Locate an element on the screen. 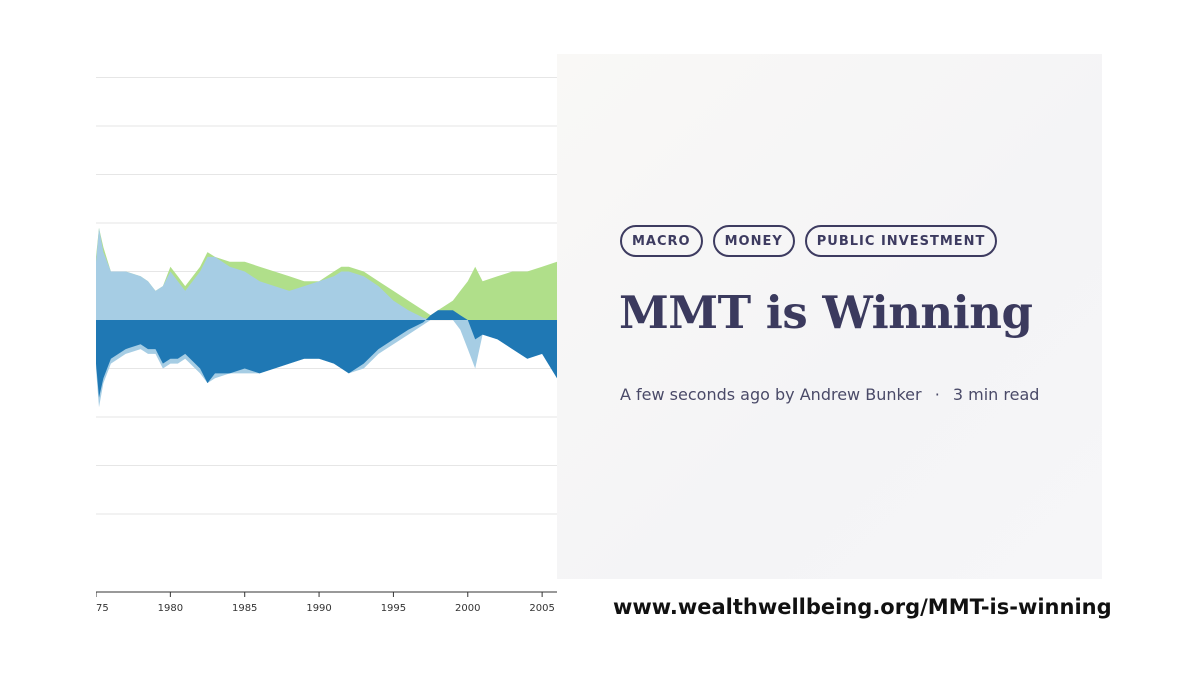 The width and height of the screenshot is (1200, 675). x-axis: 1975 1980 1985 1990 1995 2000 2005 is located at coordinates (326, 602).